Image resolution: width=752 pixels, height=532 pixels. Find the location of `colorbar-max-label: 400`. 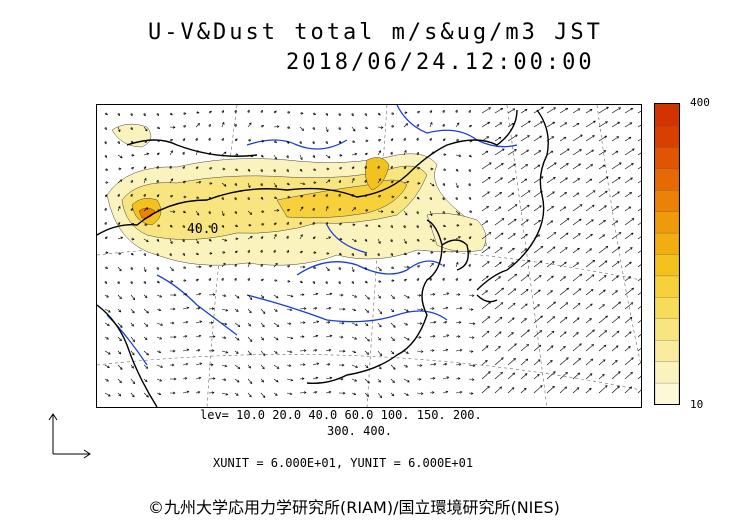

colorbar-max-label: 400 is located at coordinates (700, 102).